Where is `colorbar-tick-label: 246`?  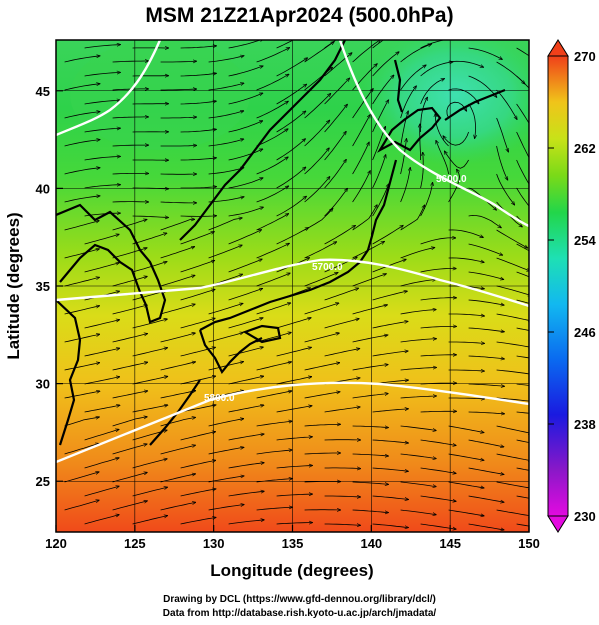 colorbar-tick-label: 246 is located at coordinates (585, 332).